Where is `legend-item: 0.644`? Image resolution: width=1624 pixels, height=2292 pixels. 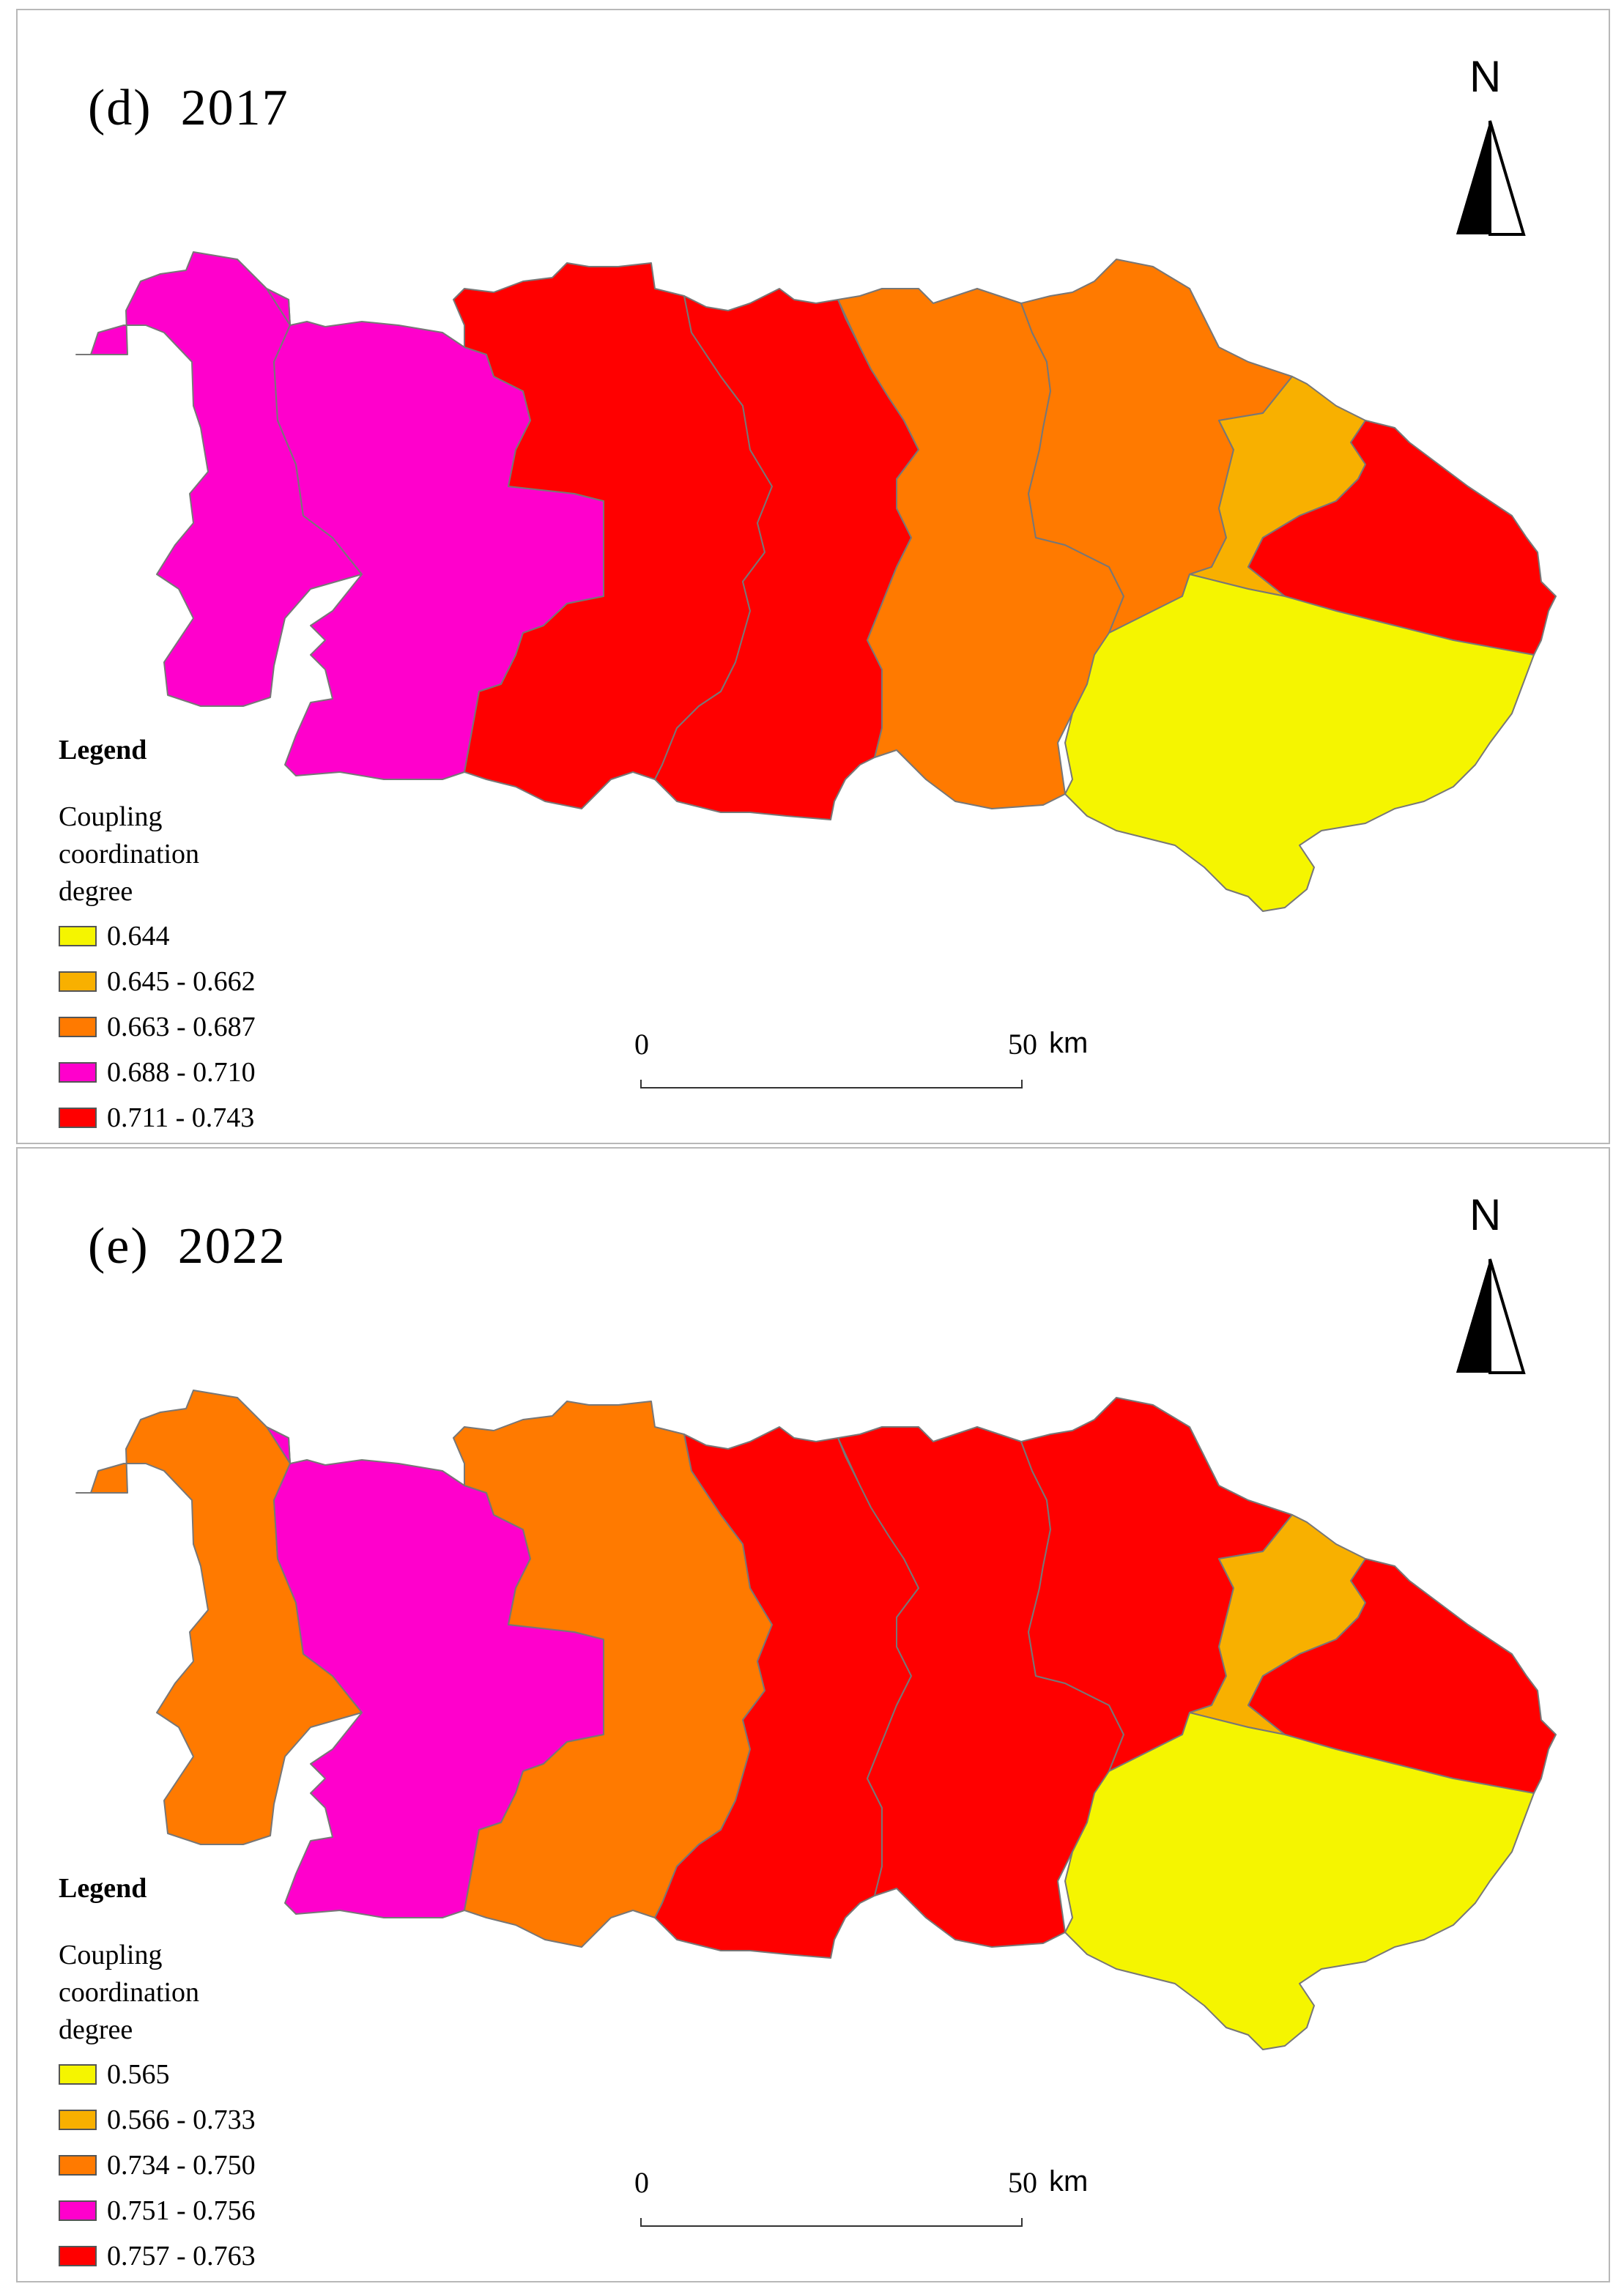
legend-item: 0.644 is located at coordinates (213, 936).